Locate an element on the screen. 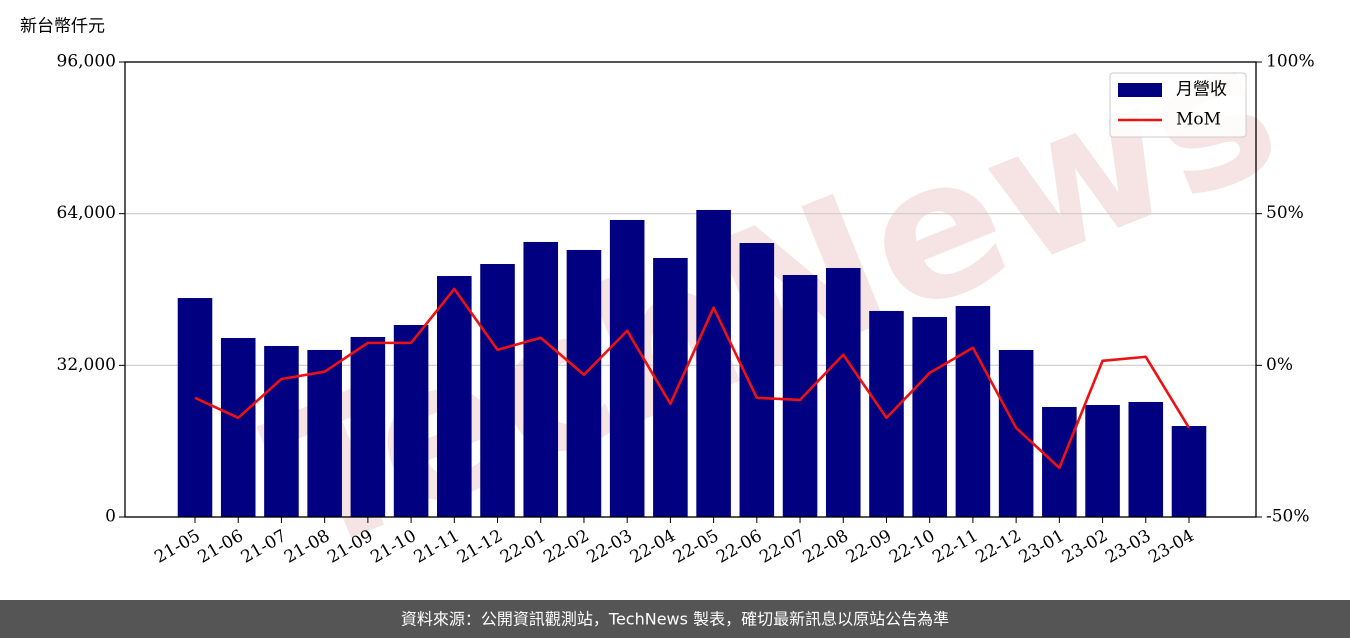  y-tick-label: 96,000 is located at coordinates (86, 62).